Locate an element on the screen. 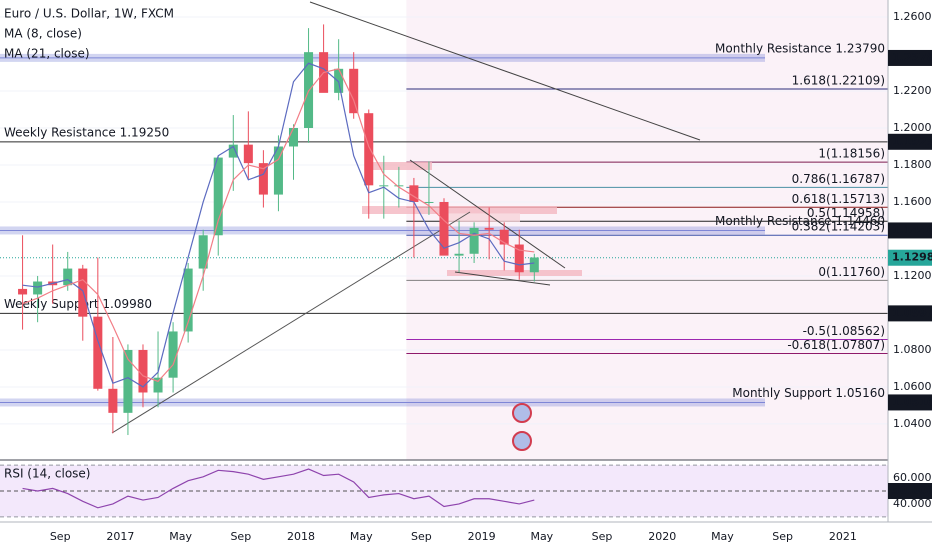 This screenshot has height=550, width=932. fib-label: -0.618(1.07807) is located at coordinates (836, 345).